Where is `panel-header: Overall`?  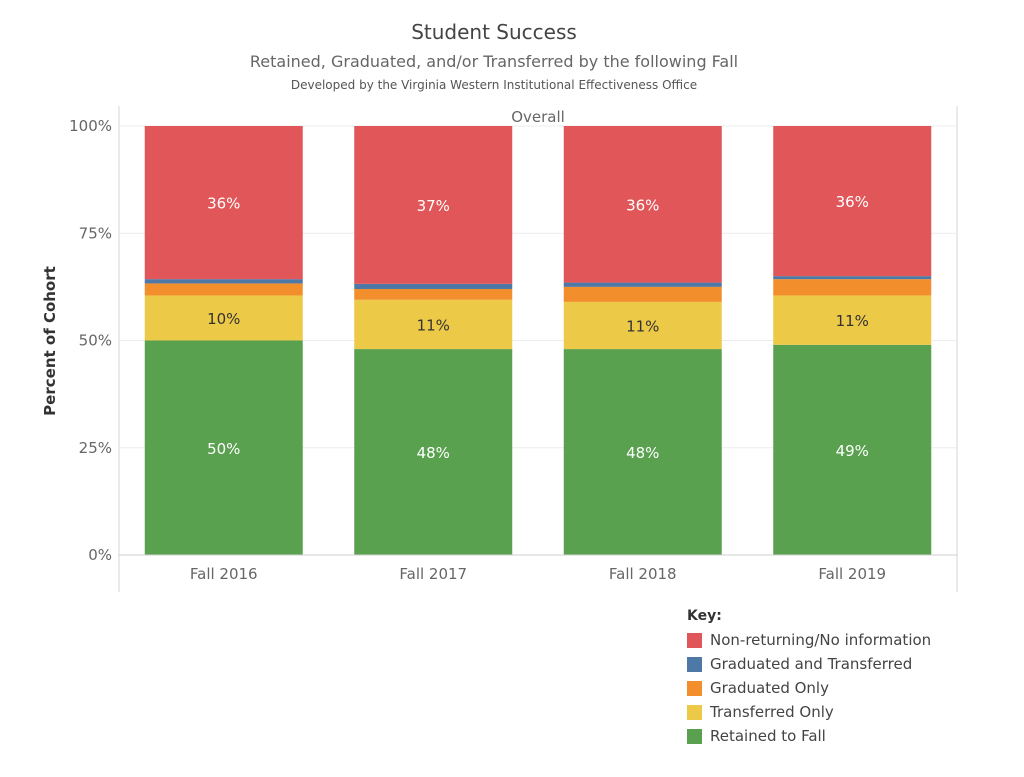
panel-header: Overall is located at coordinates (538, 117).